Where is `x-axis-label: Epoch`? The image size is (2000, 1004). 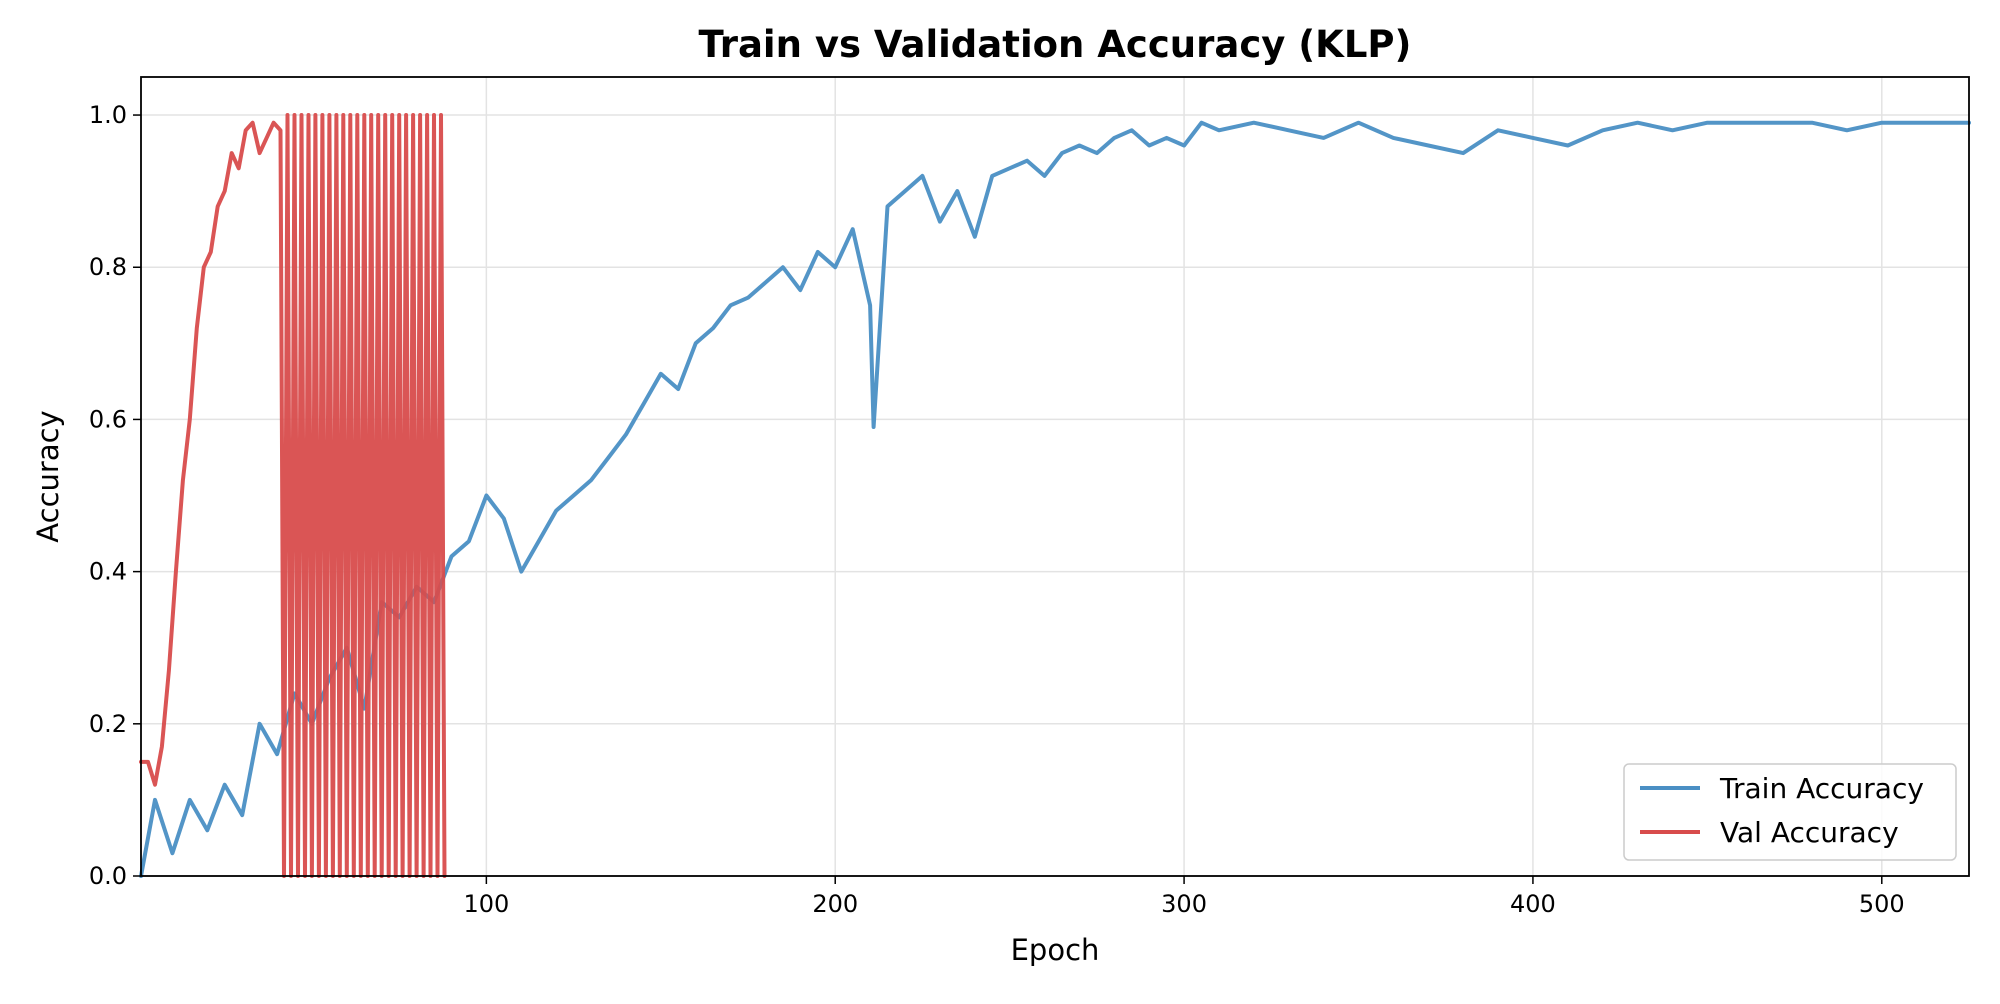 x-axis-label: Epoch is located at coordinates (1055, 950).